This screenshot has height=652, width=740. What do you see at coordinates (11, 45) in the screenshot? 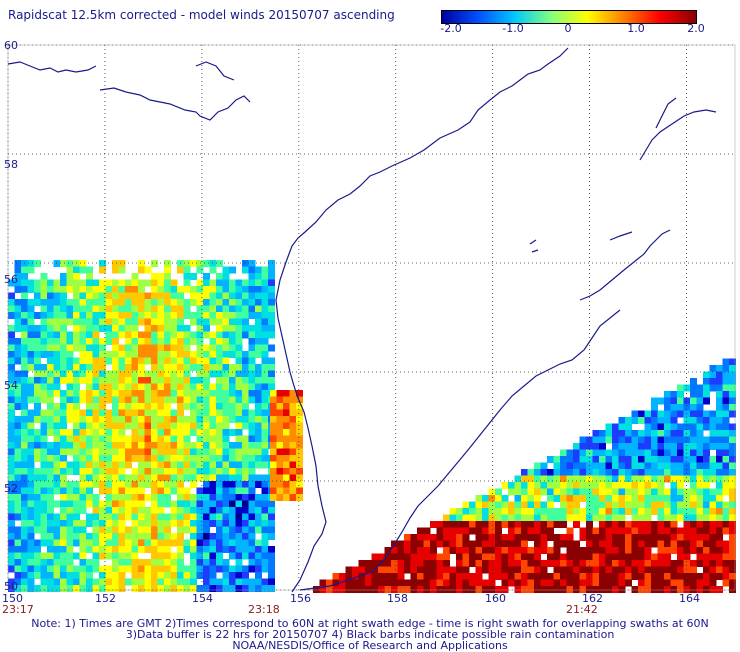
I see `lat-label: 60` at bounding box center [11, 45].